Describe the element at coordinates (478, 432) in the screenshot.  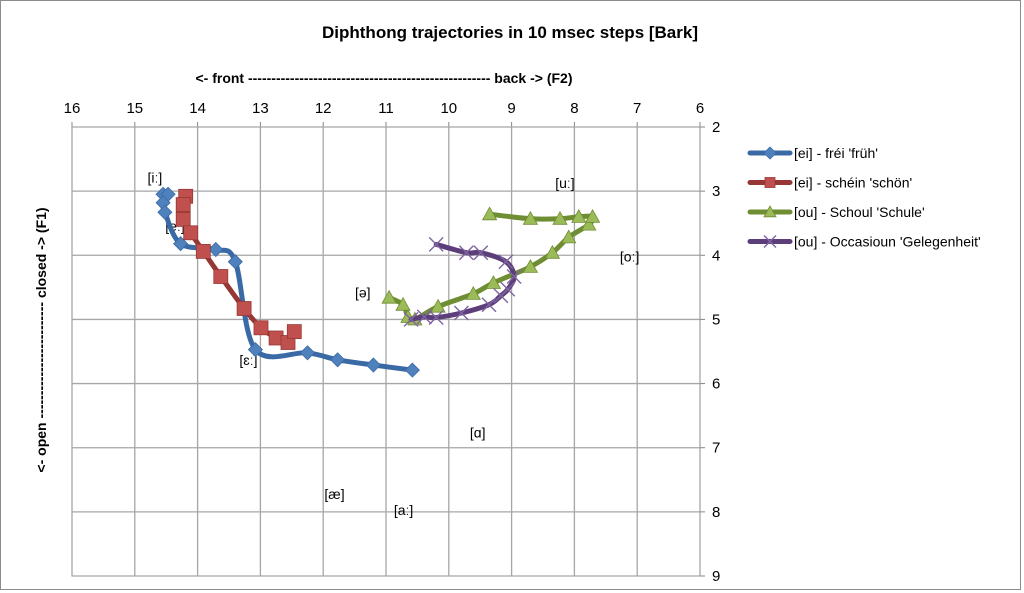
I see `vowel-label: [ɑ]` at that location.